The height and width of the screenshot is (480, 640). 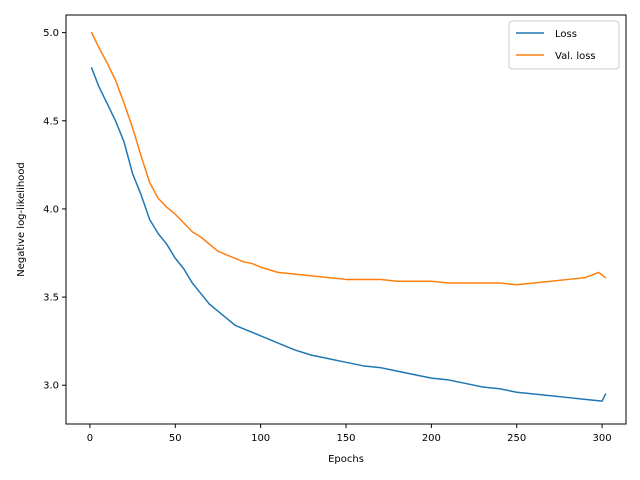 What do you see at coordinates (346, 459) in the screenshot?
I see `x-axis-label: Epochs` at bounding box center [346, 459].